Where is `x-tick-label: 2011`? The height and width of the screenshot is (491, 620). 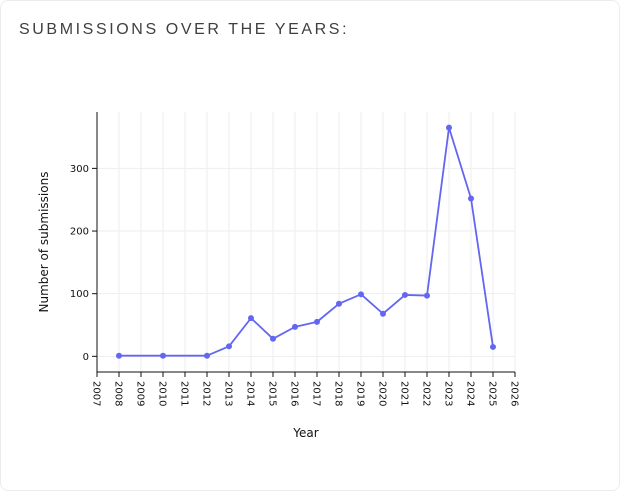 x-tick-label: 2011 is located at coordinates (184, 393).